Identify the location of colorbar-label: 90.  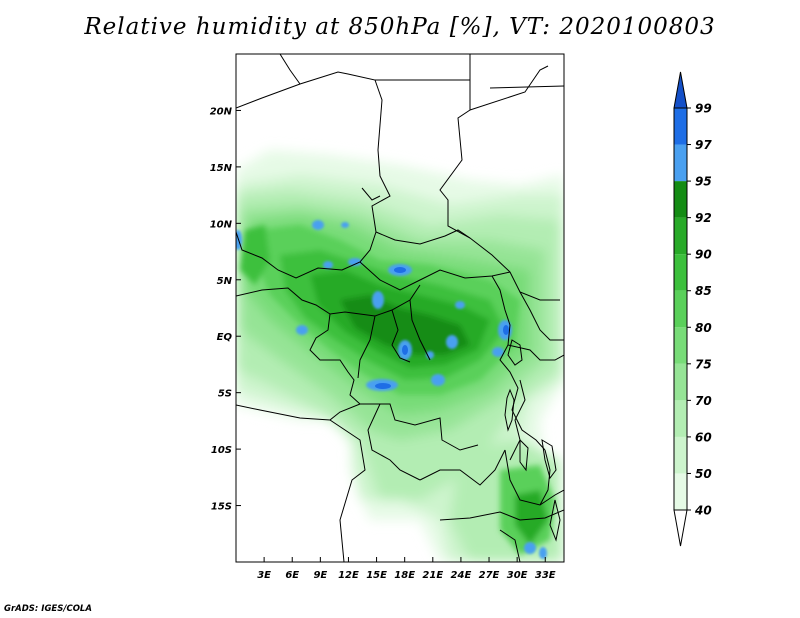
(703, 255).